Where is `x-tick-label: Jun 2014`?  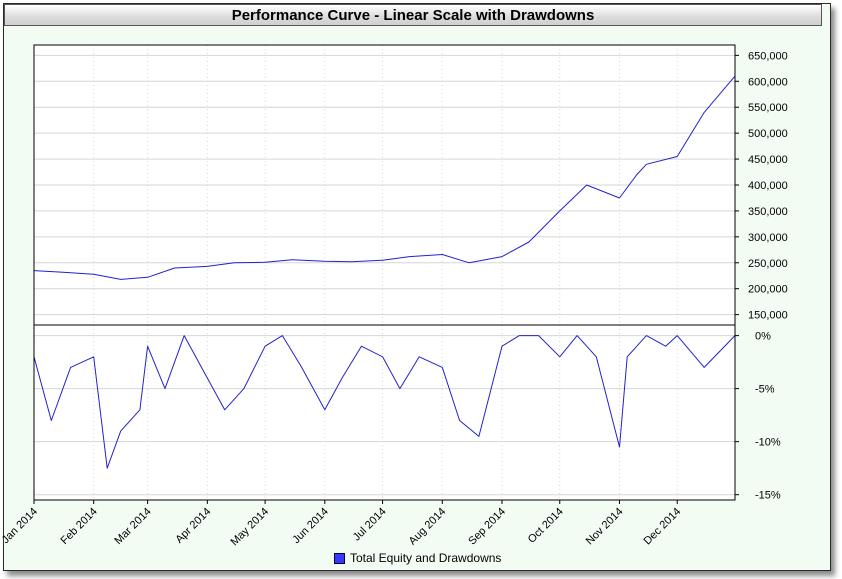 x-tick-label: Jun 2014 is located at coordinates (310, 526).